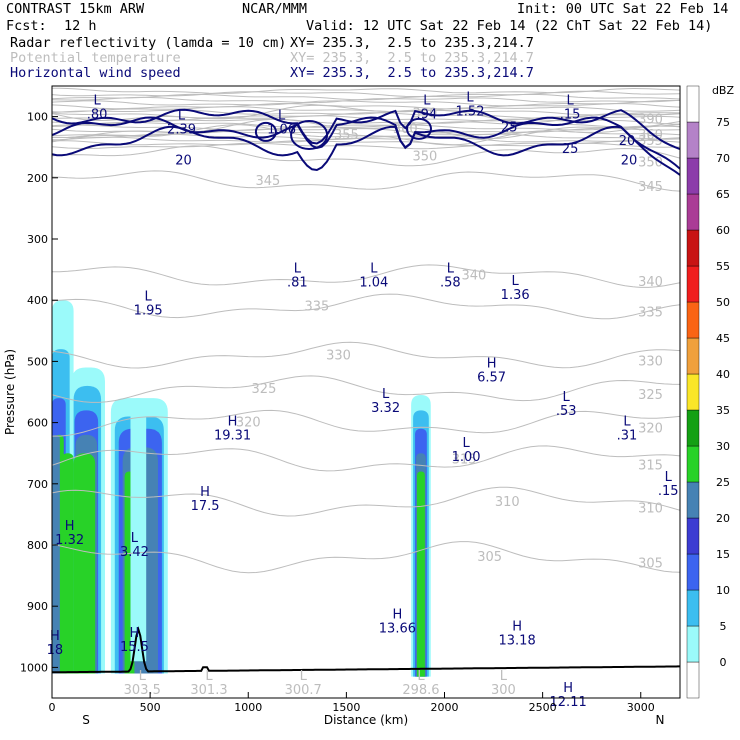 This screenshot has width=740, height=740. Describe the element at coordinates (450, 283) in the screenshot. I see `extremum-value: .58` at that location.